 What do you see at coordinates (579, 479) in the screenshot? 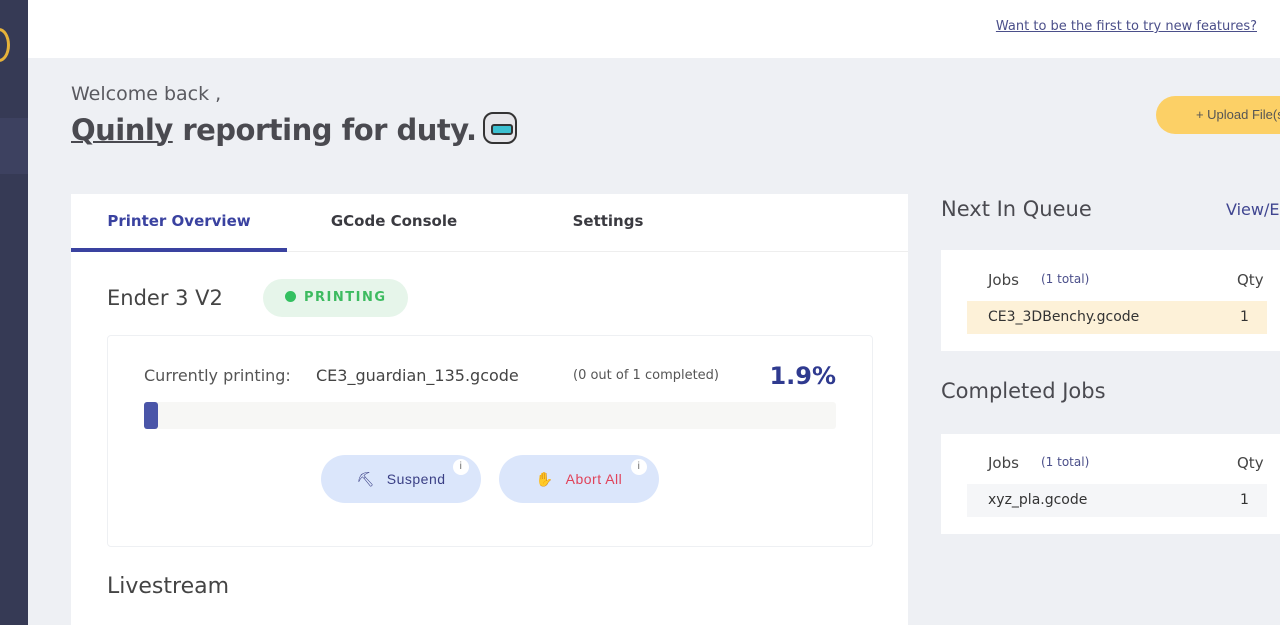
I see `abort-all-button: ✋ Abort All i` at bounding box center [579, 479].